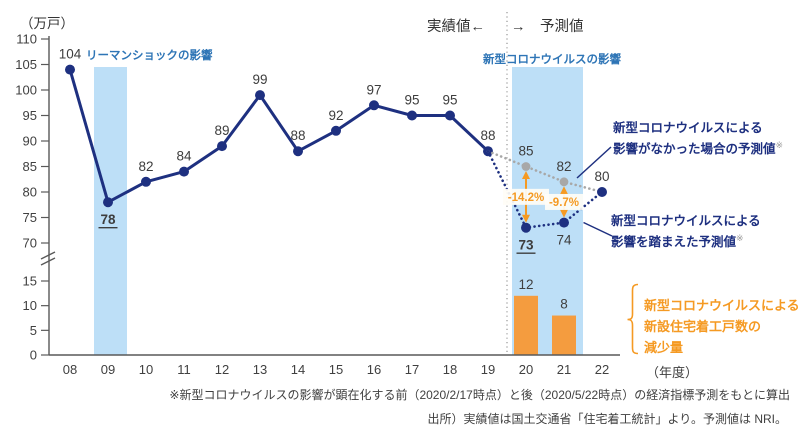 This screenshot has height=442, width=800. What do you see at coordinates (184, 156) in the screenshot?
I see `svg-text: 84` at bounding box center [184, 156].